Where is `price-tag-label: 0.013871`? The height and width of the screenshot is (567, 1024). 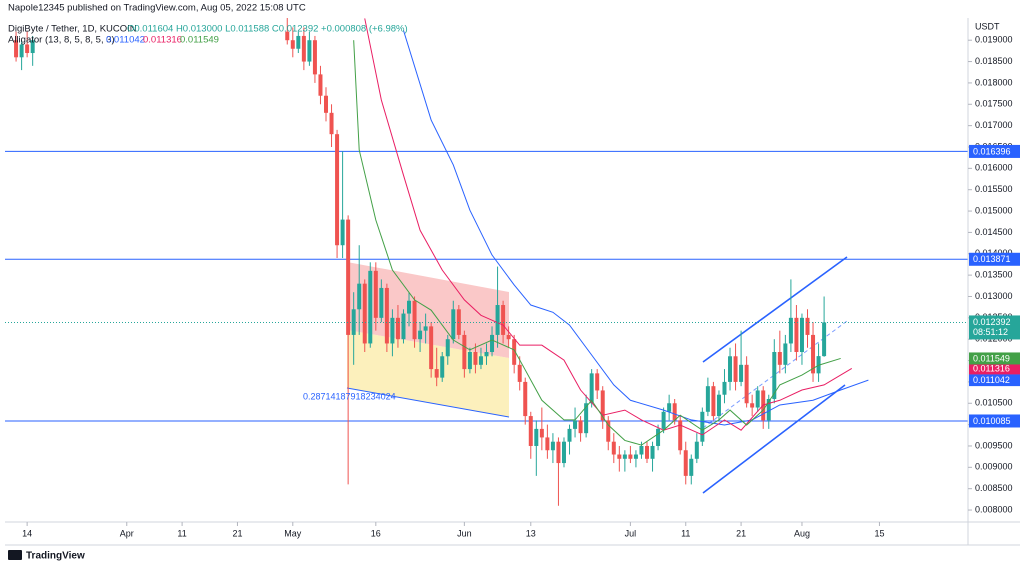 price-tag-label: 0.013871 is located at coordinates (992, 259).